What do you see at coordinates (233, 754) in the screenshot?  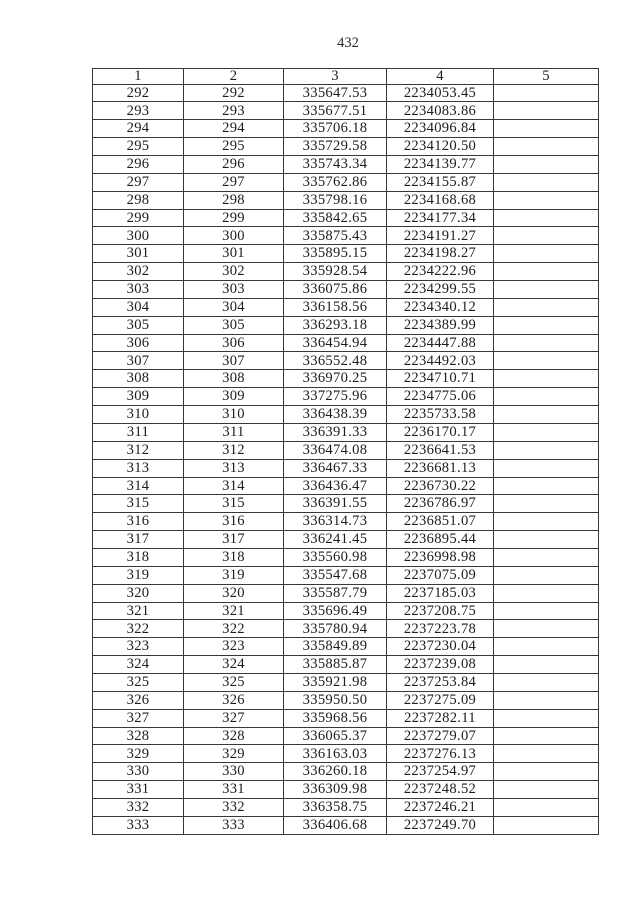 I see `table-cell: 329` at bounding box center [233, 754].